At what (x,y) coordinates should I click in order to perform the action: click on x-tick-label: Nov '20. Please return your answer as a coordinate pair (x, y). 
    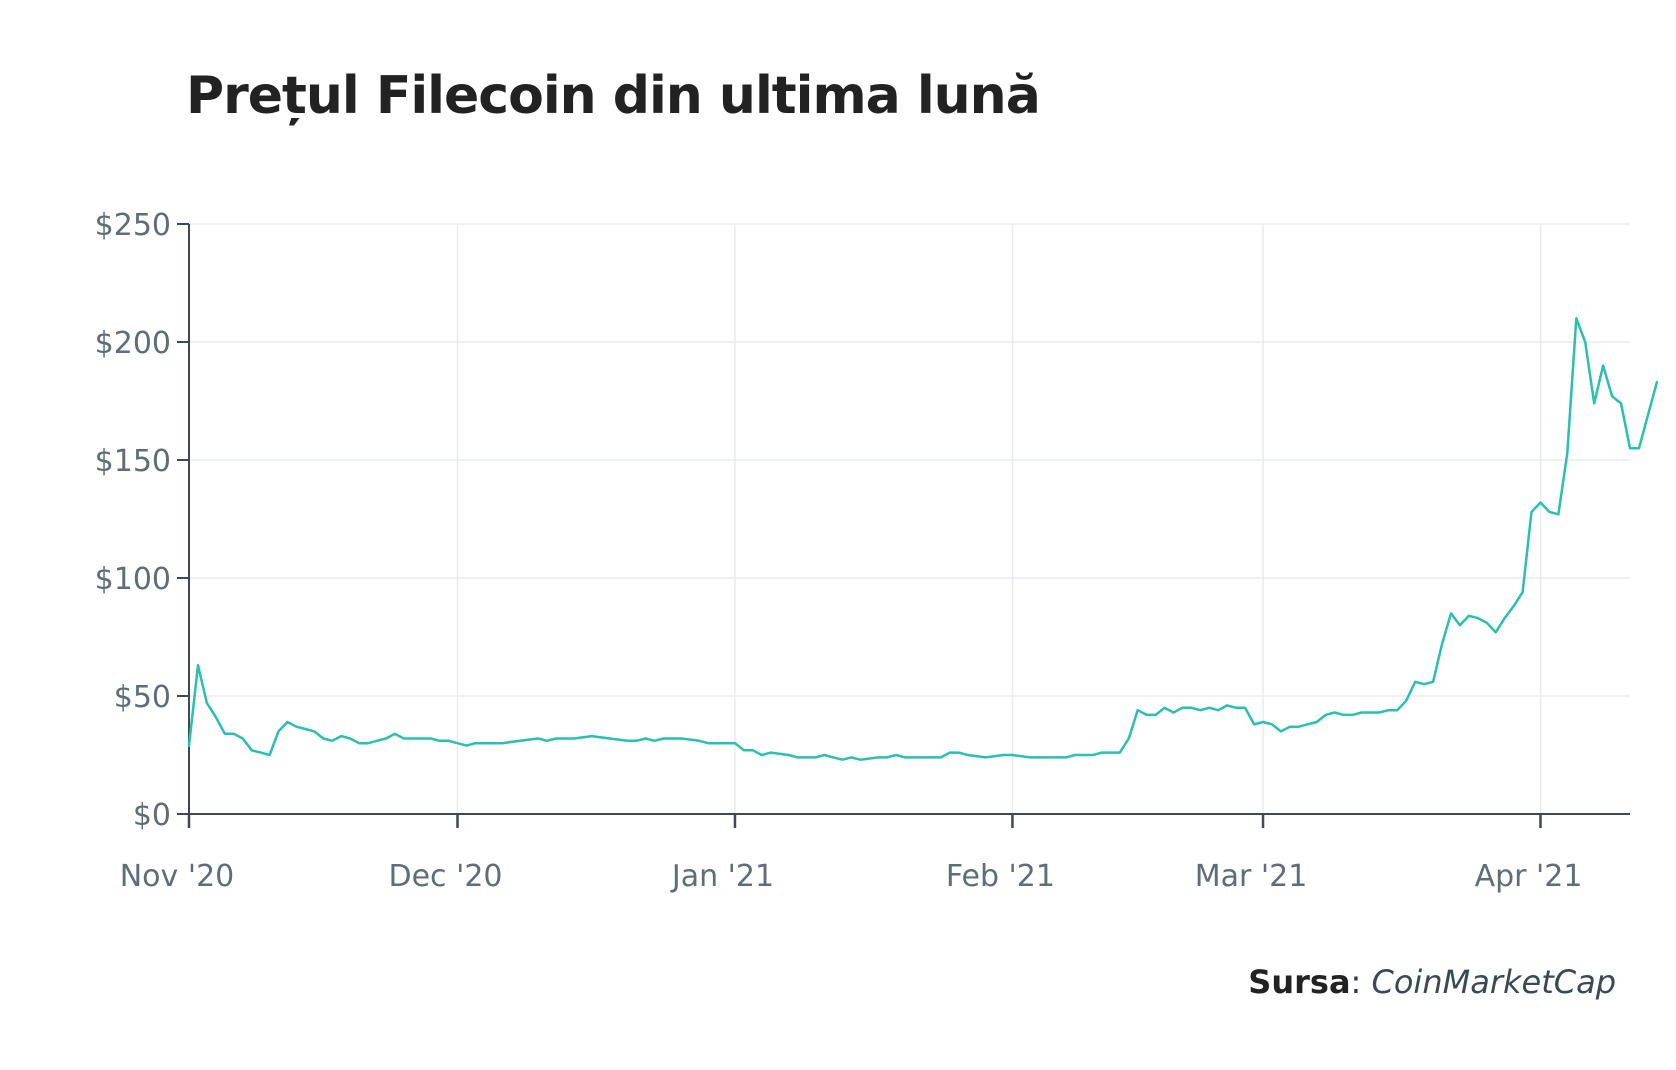
    Looking at the image, I should click on (177, 876).